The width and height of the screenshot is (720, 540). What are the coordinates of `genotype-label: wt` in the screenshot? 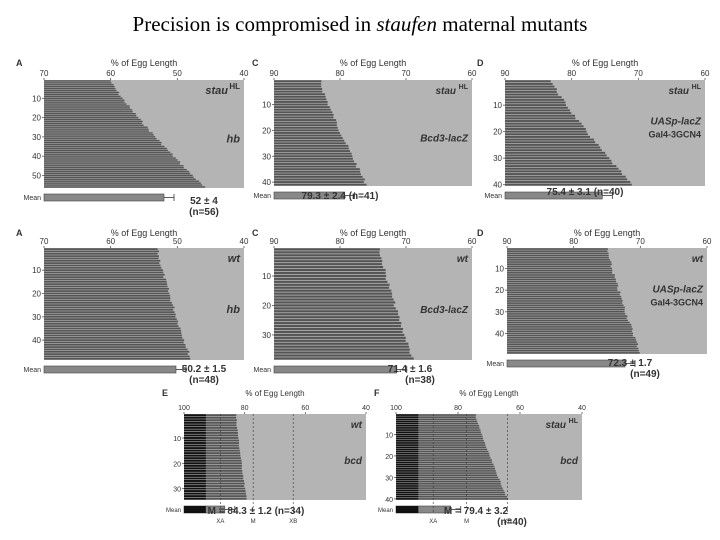 It's located at (463, 259).